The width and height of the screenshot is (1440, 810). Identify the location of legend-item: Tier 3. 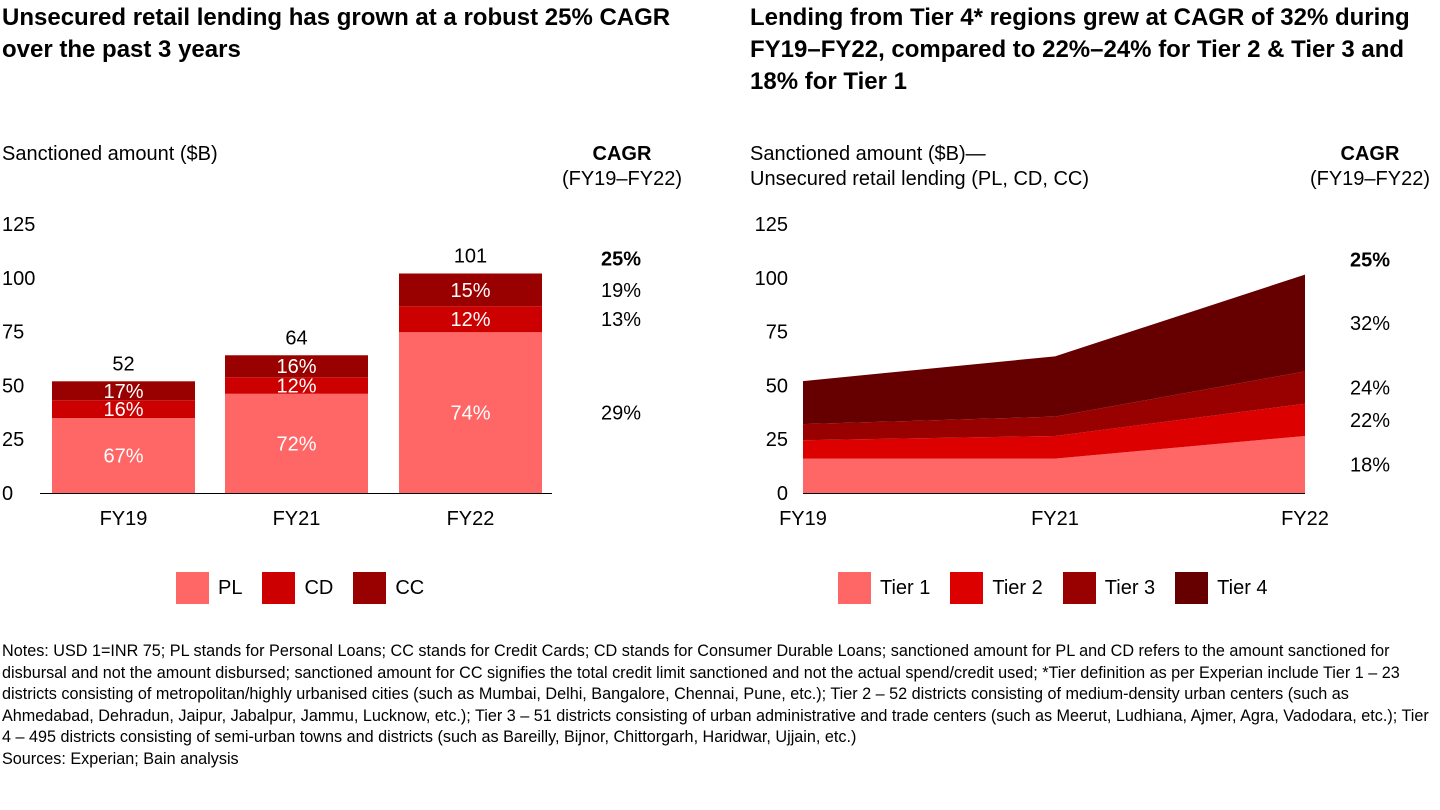
(1109, 588).